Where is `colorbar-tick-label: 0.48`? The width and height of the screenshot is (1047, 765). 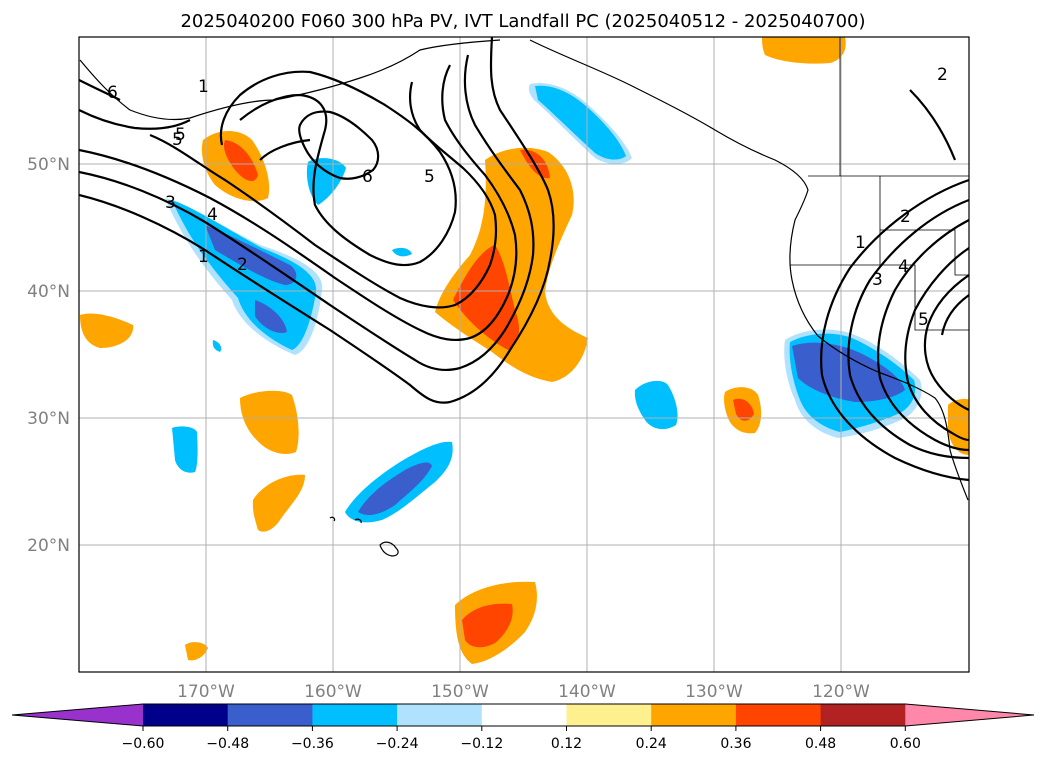 colorbar-tick-label: 0.48 is located at coordinates (820, 744).